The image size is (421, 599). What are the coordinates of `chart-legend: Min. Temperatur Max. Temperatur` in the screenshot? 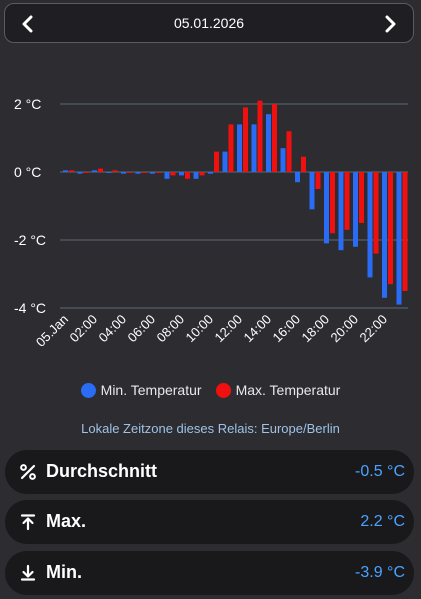 It's located at (210, 390).